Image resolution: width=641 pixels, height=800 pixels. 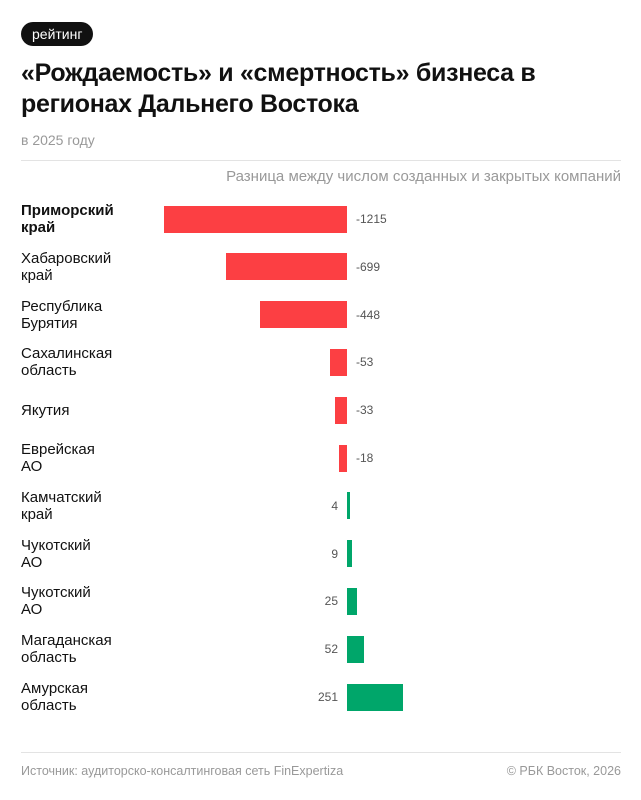 I want to click on category-label: Магаданская область, so click(x=66, y=649).